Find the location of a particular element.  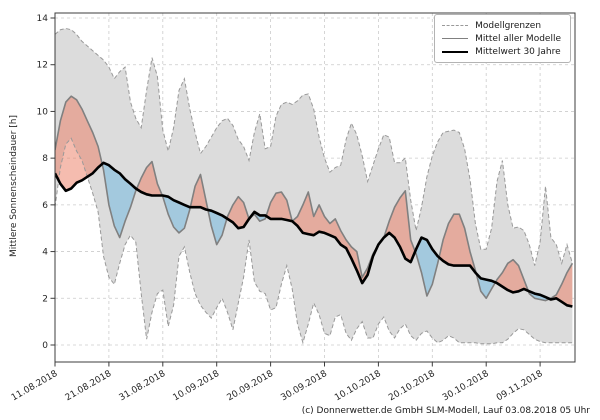

x-tick-label: 21.08.2018 is located at coordinates (89, 386).